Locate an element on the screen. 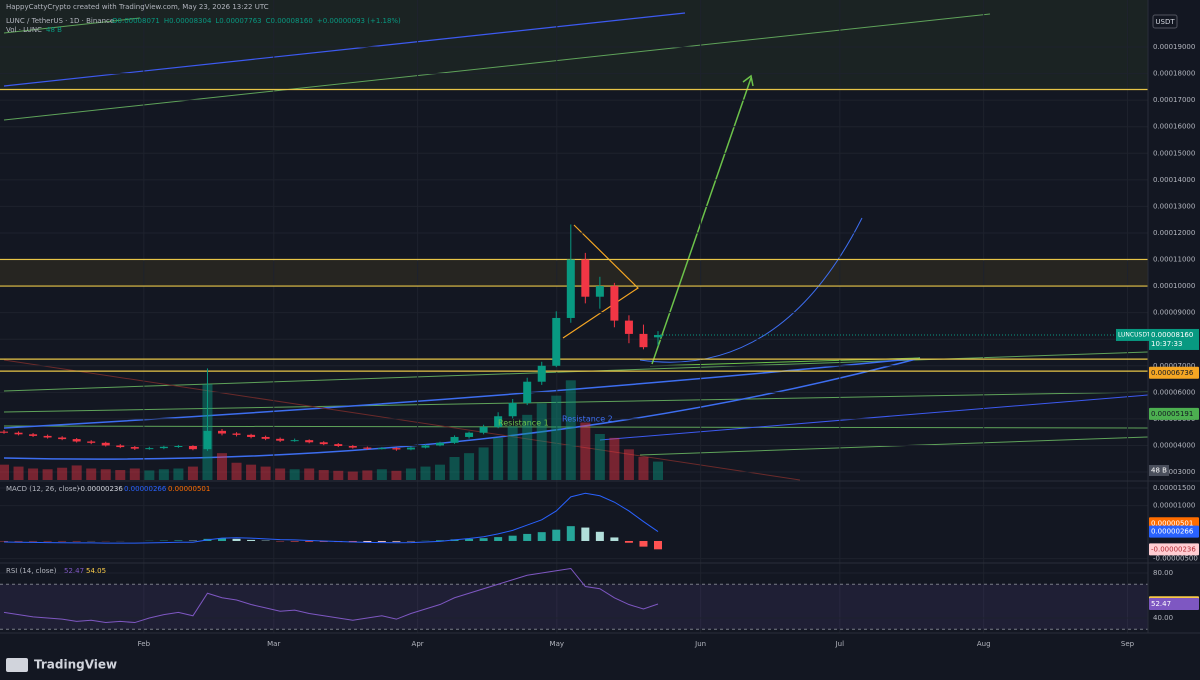 This screenshot has width=1200, height=680. y-tick-label: 0.00016000 is located at coordinates (1174, 127).